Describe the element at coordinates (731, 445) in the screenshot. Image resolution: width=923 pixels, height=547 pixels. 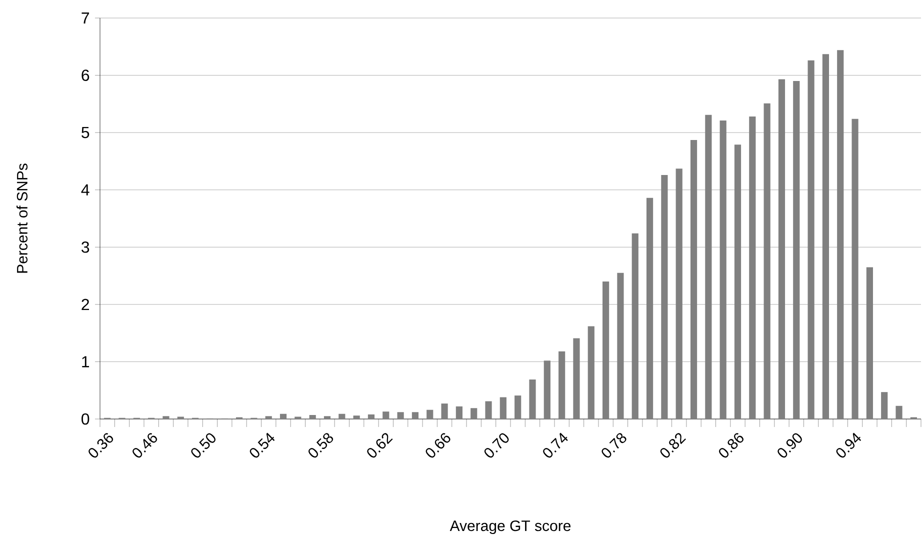
I see `x-tick-label: 0.86` at that location.